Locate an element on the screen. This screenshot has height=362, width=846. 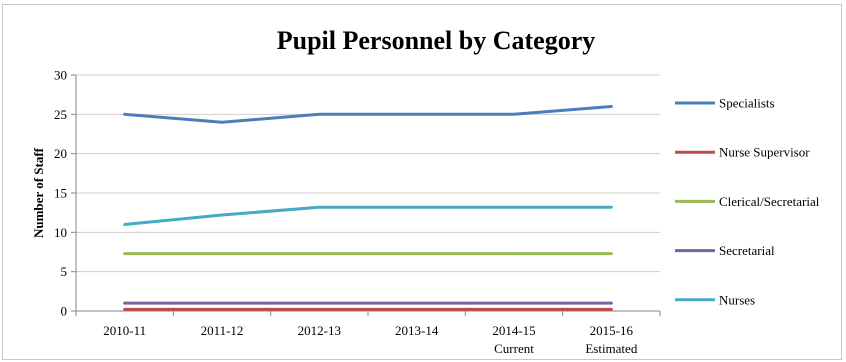
legend-item-nurses: Nurses is located at coordinates (715, 299).